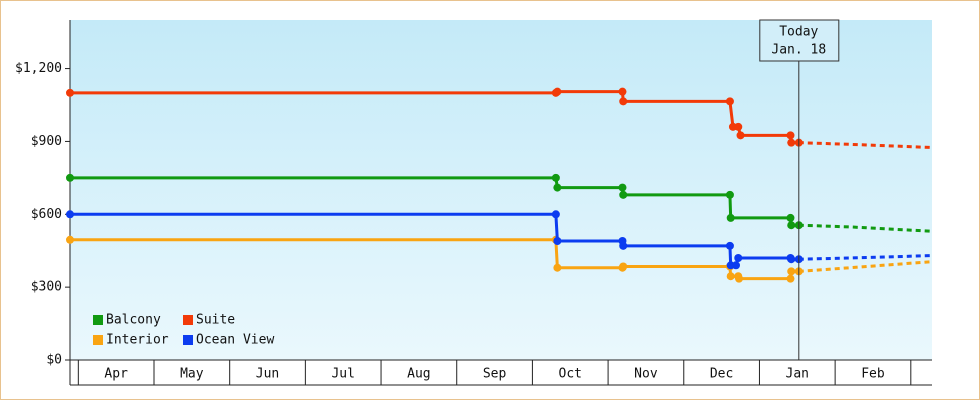  What do you see at coordinates (192, 374) in the screenshot?
I see `x-tick-label: May` at bounding box center [192, 374].